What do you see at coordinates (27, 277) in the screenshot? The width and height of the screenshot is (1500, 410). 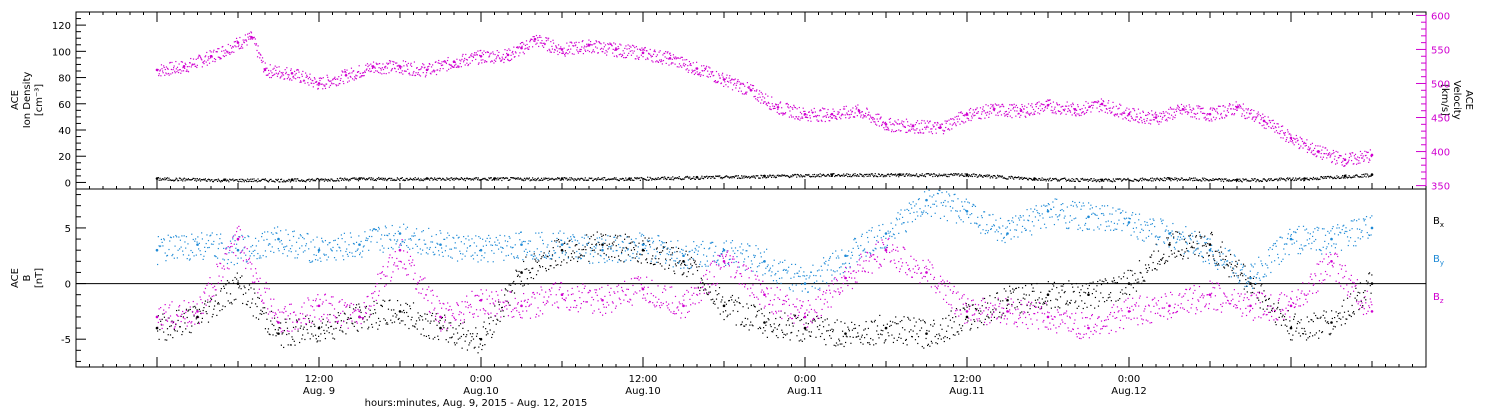 I see `bottom-ylabel-line-2: B` at bounding box center [27, 277].